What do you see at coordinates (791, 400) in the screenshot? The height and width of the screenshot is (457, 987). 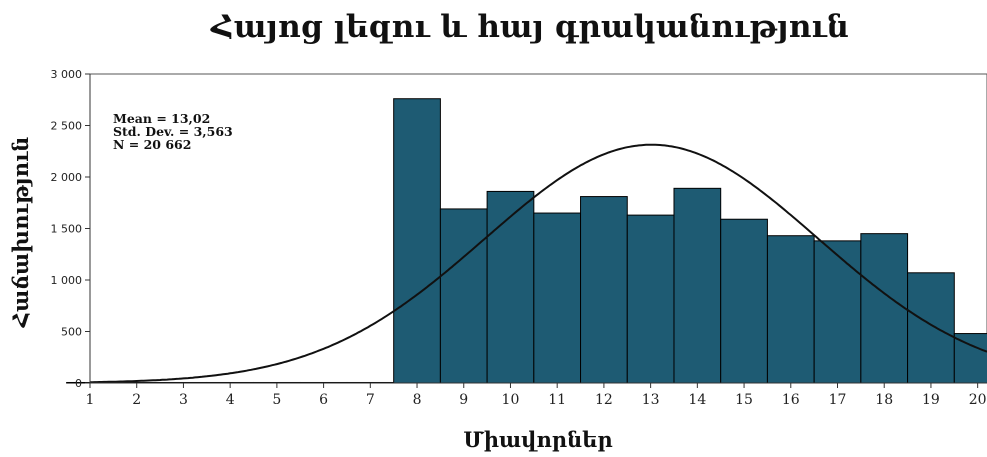 I see `x-tick-label: 16` at bounding box center [791, 400].